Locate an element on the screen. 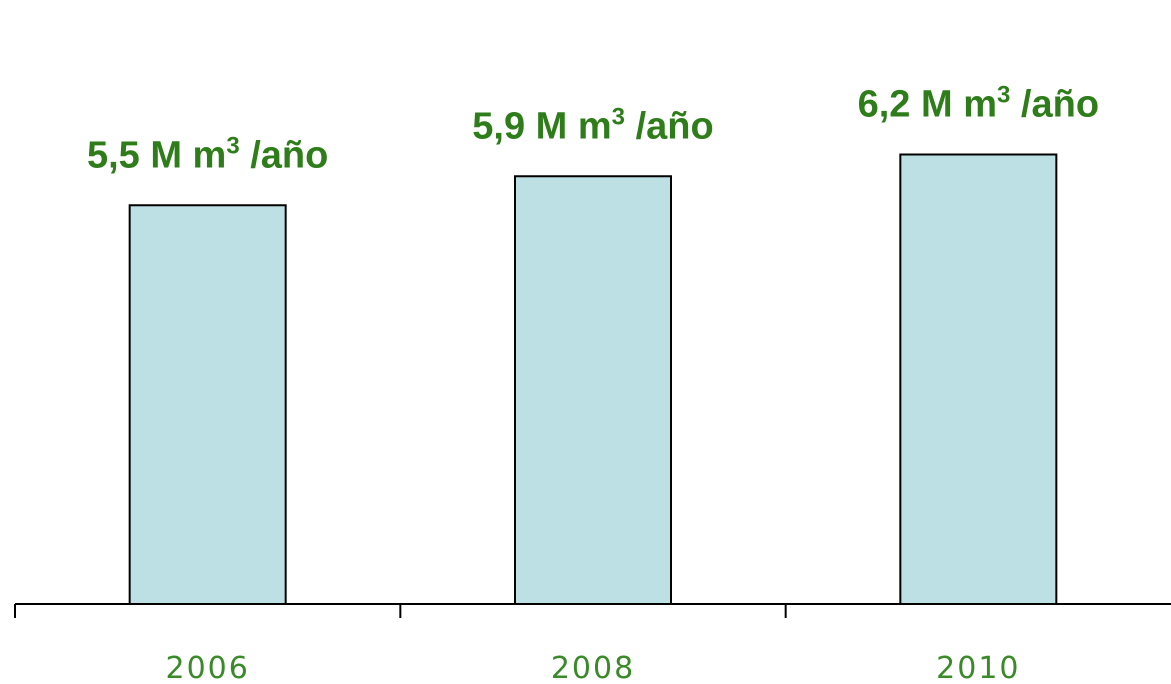 Image resolution: width=1171 pixels, height=684 pixels. data-label-2008: 5,9 M m3 /año is located at coordinates (592, 125).